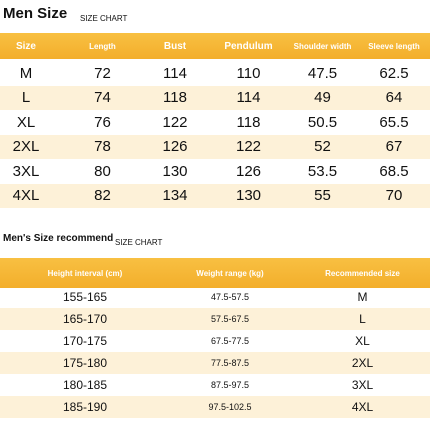 This screenshot has width=430, height=430. Describe the element at coordinates (85, 319) in the screenshot. I see `table-cell: 165-170` at that location.